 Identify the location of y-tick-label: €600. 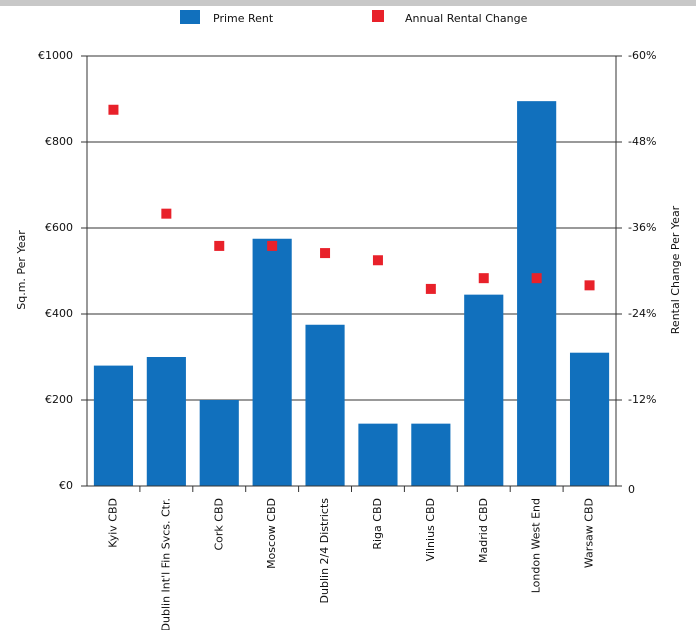
(59, 227).